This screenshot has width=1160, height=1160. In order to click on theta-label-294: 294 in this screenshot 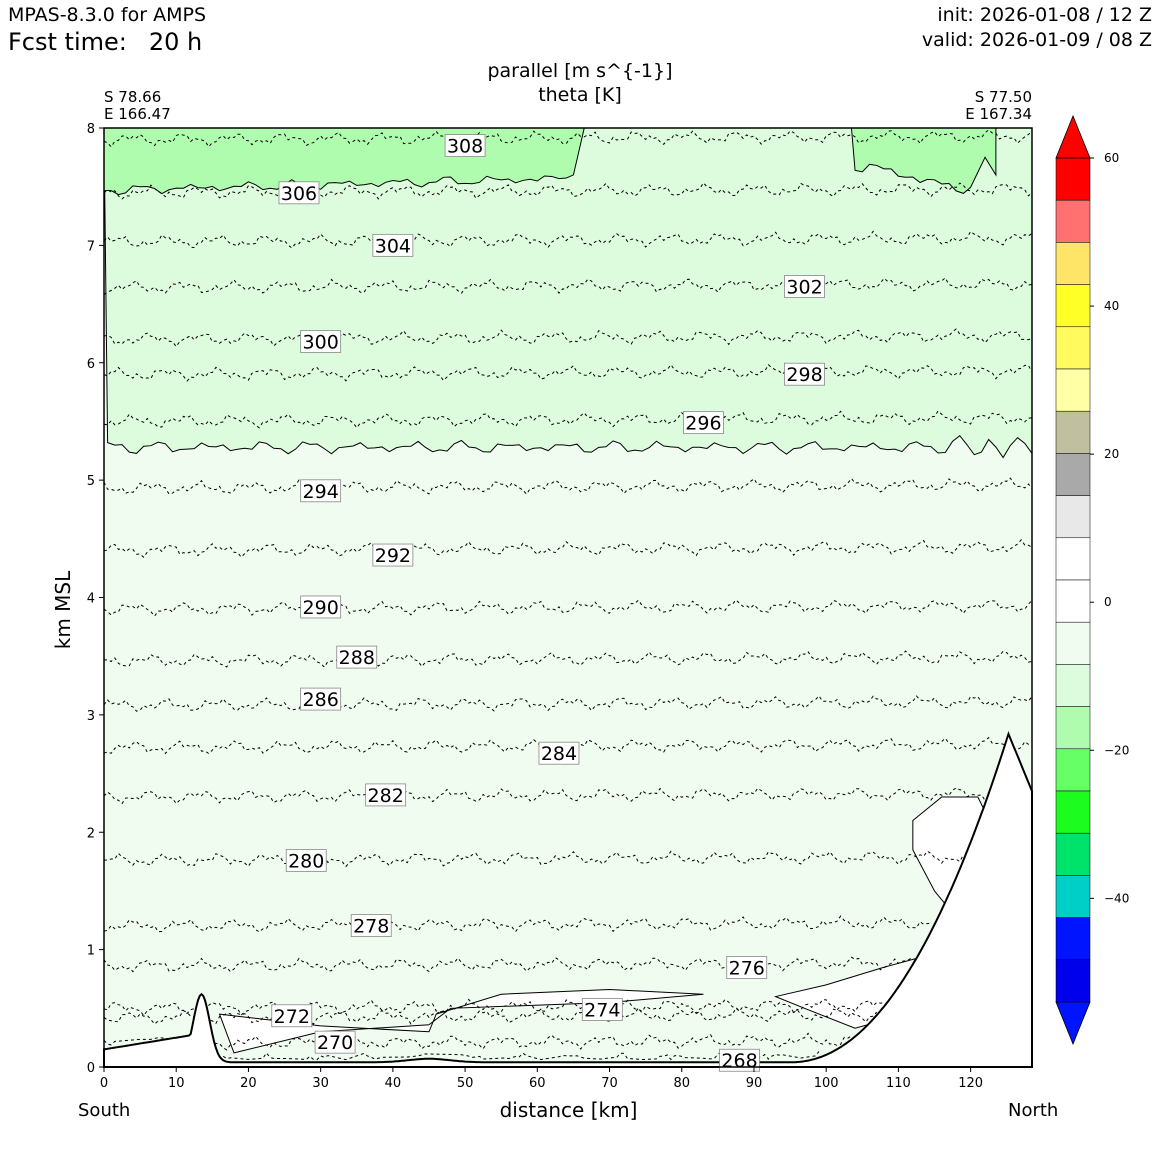, I will do `click(321, 491)`.